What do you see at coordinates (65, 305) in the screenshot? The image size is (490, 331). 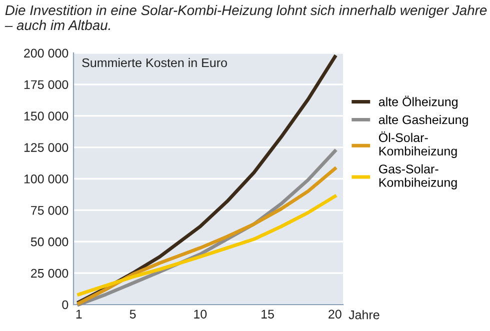 I see `y-tick-label: 0` at bounding box center [65, 305].